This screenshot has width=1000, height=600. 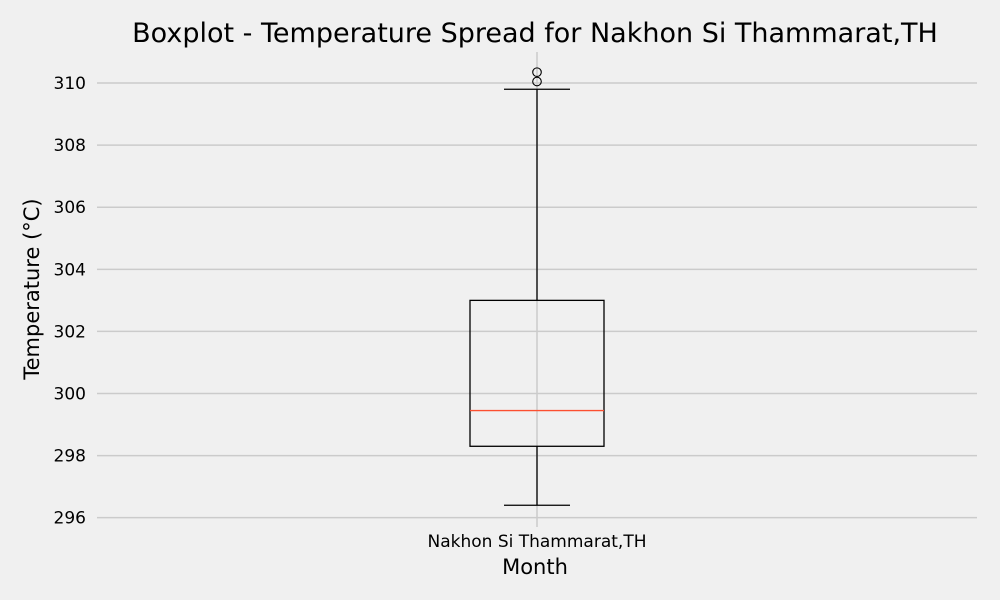 I want to click on y-axis-label: Temperature (°C), so click(x=32, y=289).